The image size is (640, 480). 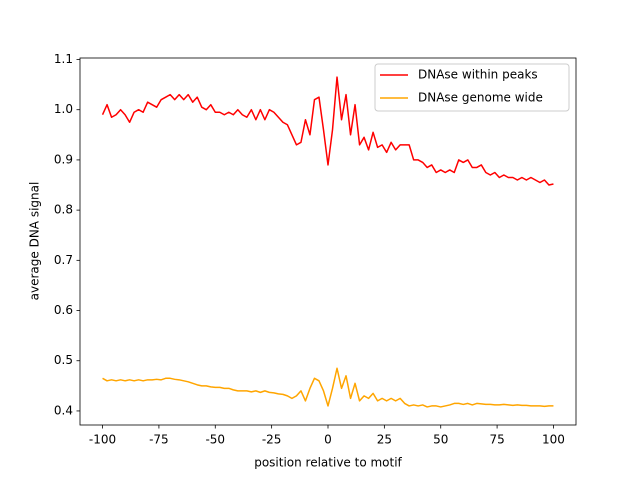 I want to click on x-tick-label: 100, so click(x=553, y=440).